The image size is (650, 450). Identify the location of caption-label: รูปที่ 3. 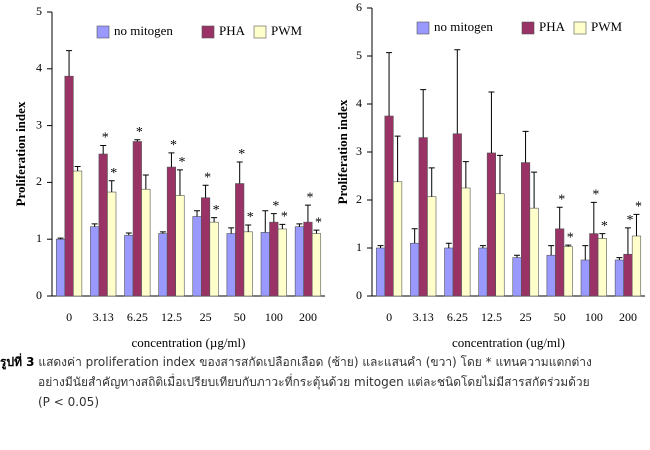
(17, 362).